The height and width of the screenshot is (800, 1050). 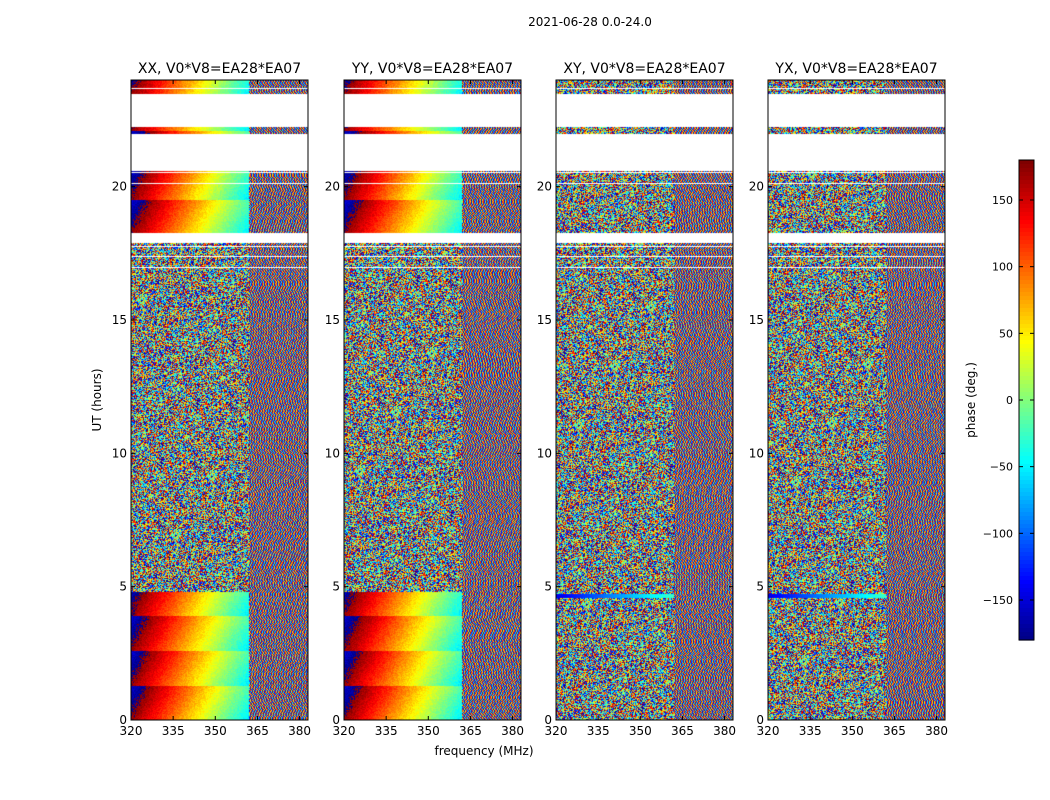 What do you see at coordinates (998, 533) in the screenshot?
I see `colorbar-tick-label: −100` at bounding box center [998, 533].